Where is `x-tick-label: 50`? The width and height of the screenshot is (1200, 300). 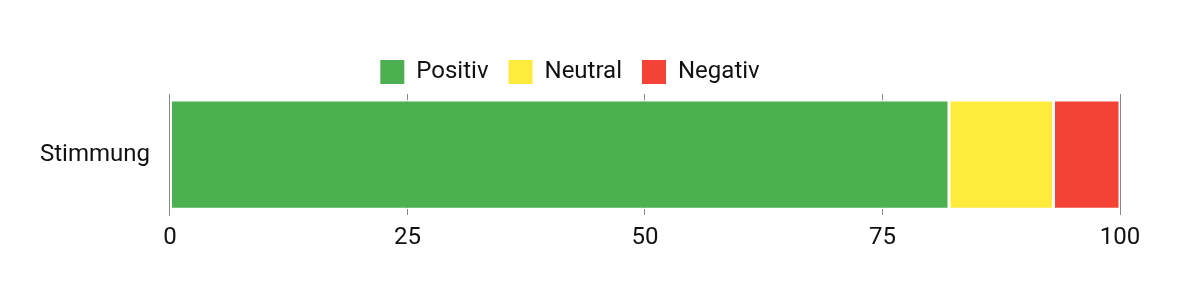 x-tick-label: 50 is located at coordinates (645, 235).